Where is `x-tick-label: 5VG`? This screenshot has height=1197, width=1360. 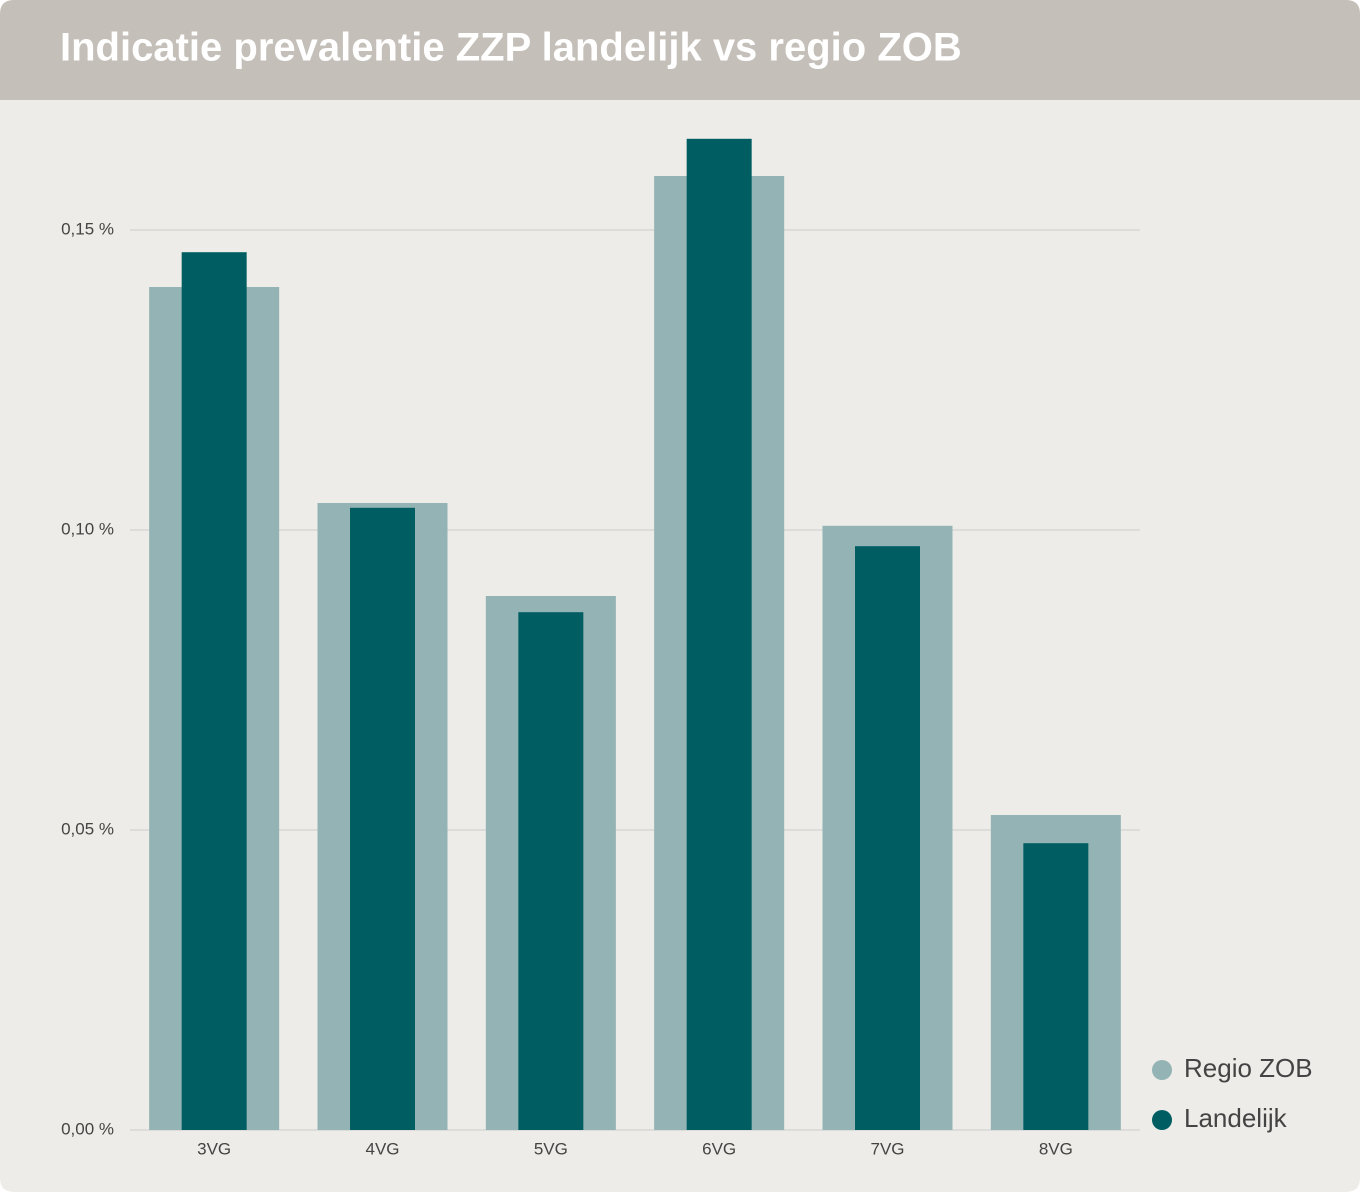
x-tick-label: 5VG is located at coordinates (551, 1148).